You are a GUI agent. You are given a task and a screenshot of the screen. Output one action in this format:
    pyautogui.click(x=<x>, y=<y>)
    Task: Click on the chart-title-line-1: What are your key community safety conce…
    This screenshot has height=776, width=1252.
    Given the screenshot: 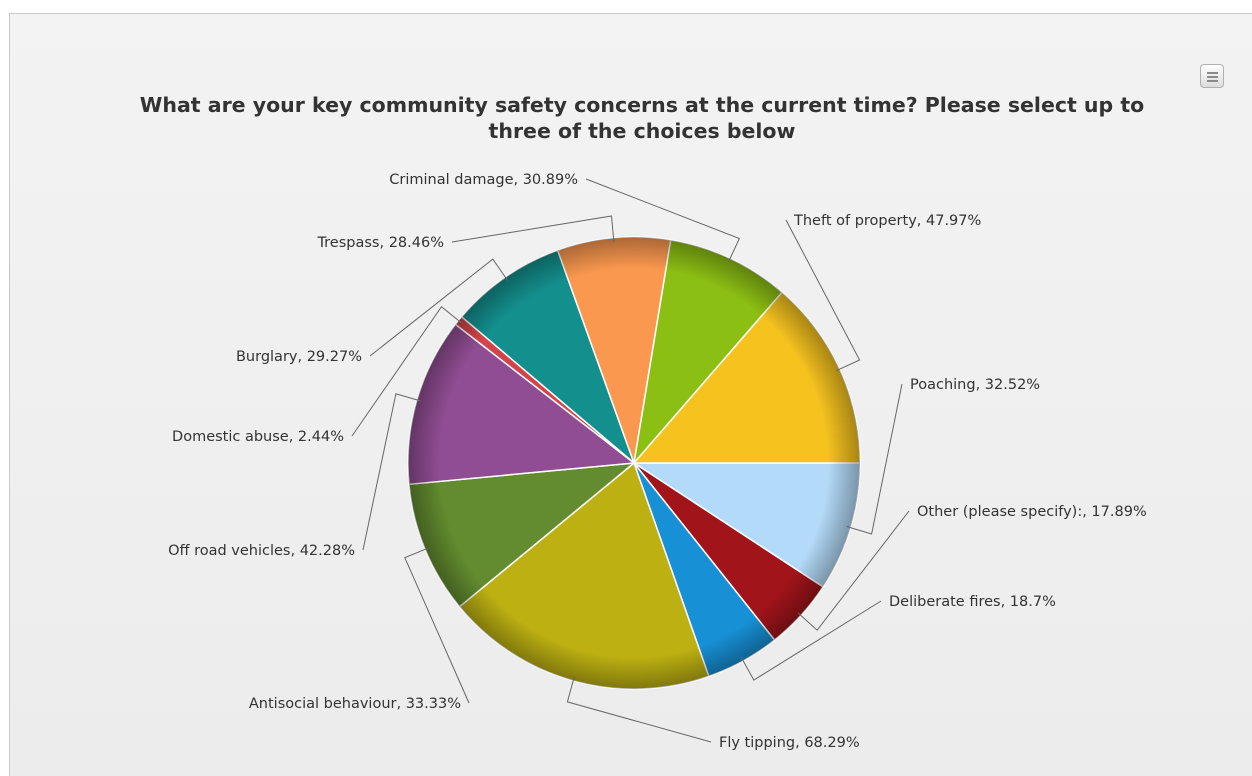 What is the action you would take?
    pyautogui.click(x=642, y=105)
    